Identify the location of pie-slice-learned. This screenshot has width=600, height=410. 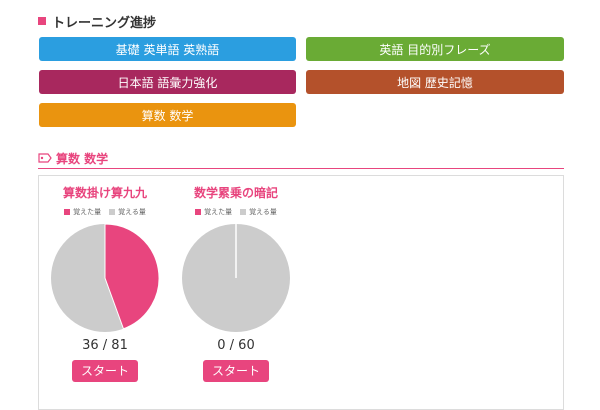
(132, 276).